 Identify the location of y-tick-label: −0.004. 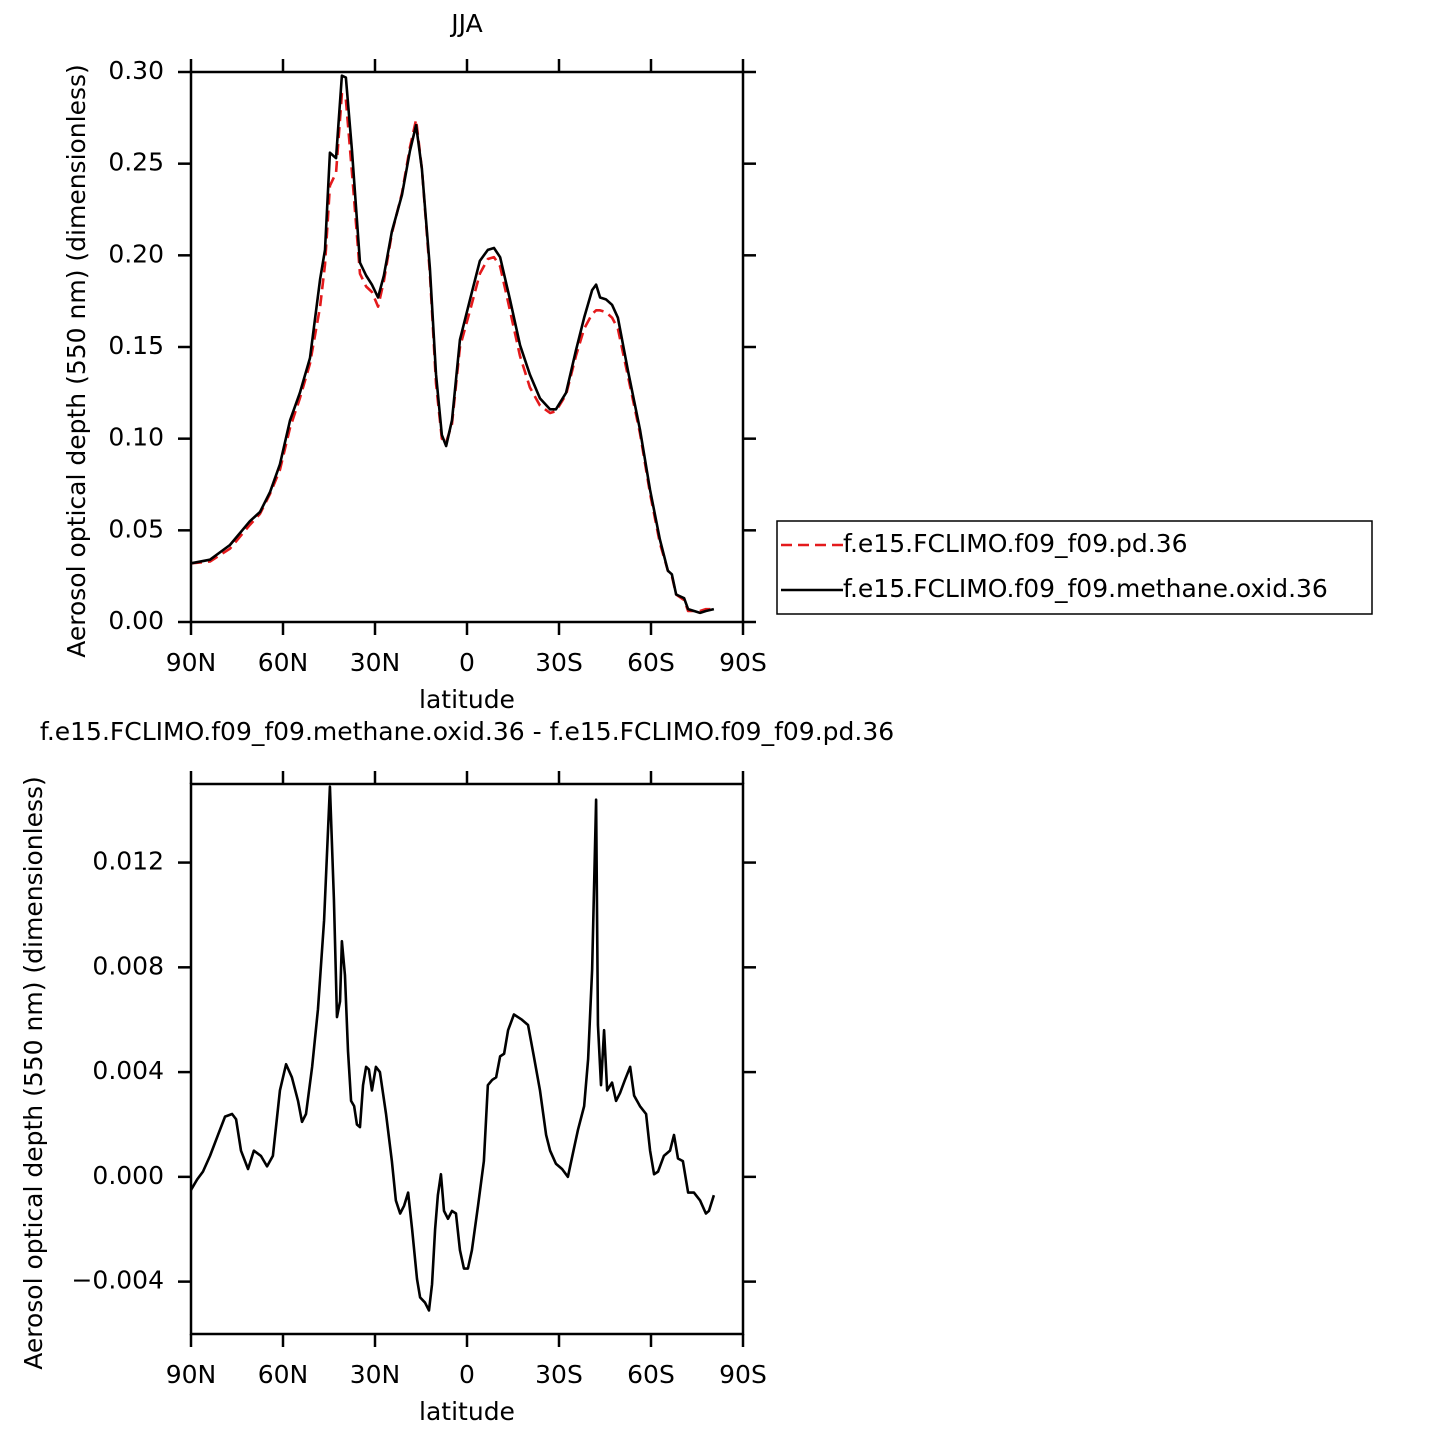
(117, 1280).